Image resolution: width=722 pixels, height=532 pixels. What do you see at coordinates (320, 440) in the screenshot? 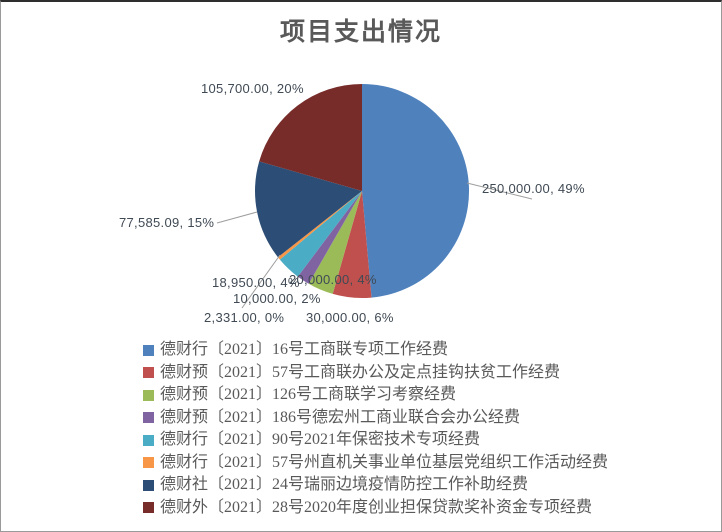
I see `legend-label: 德财行〔2021〕90号2021年保密技术专项经费` at bounding box center [320, 440].